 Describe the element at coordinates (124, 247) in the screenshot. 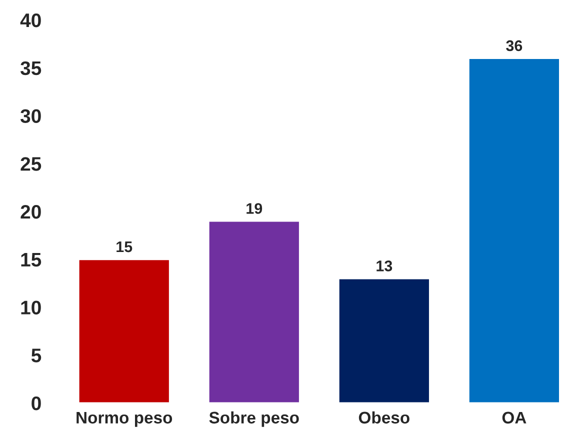

I see `data-label: 15` at that location.